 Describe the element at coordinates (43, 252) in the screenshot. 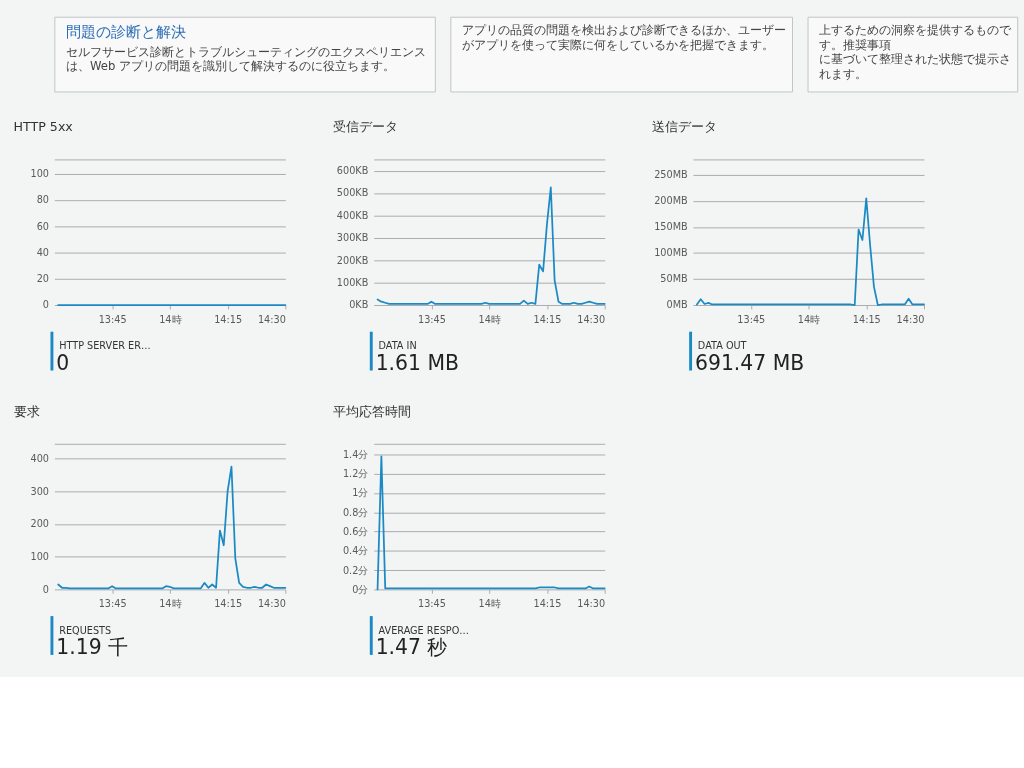

I see `y-tick-label: 40` at that location.